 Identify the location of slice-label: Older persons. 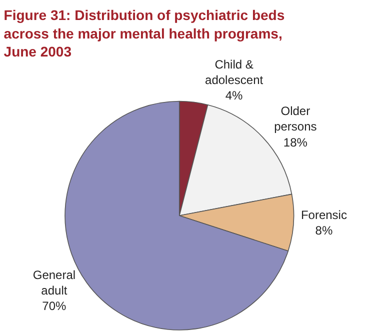
(295, 119).